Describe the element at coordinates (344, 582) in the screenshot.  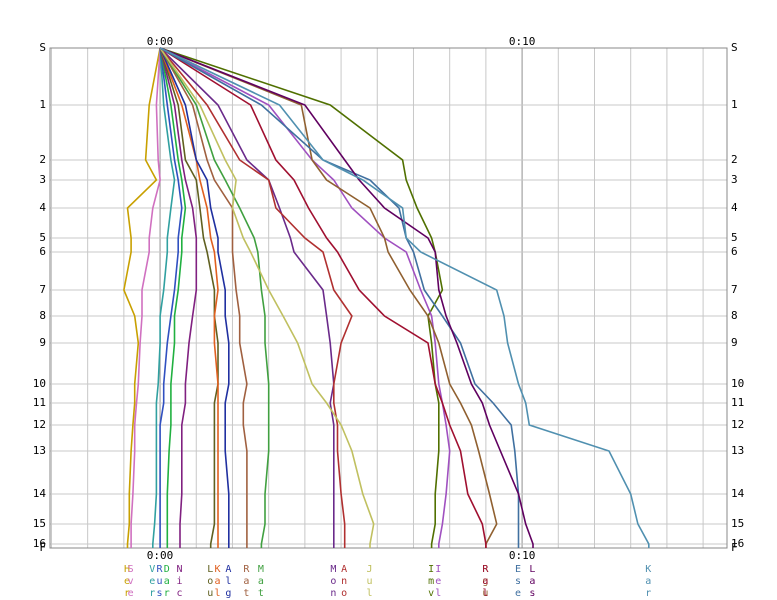
I see `runner-name: Ano` at that location.